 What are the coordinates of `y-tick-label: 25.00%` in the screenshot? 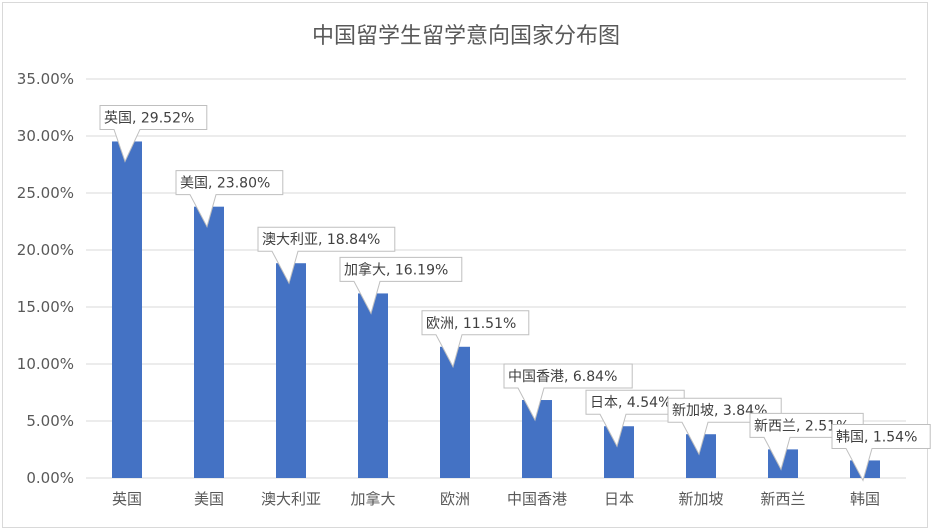 It's located at (45, 193).